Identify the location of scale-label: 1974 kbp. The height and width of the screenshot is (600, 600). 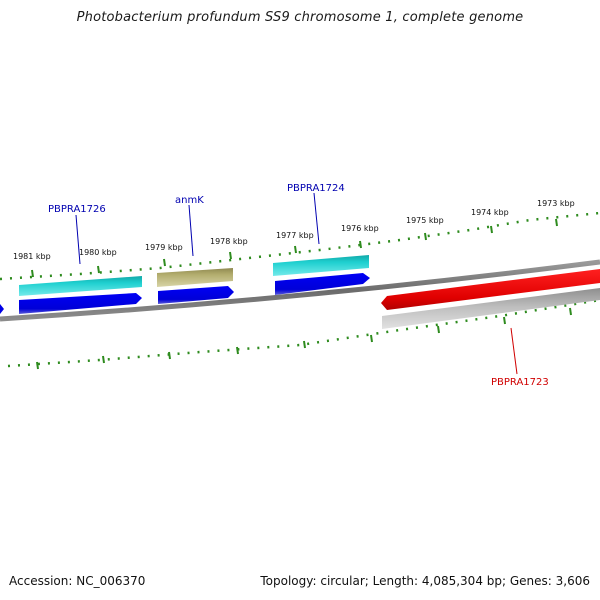
(490, 212).